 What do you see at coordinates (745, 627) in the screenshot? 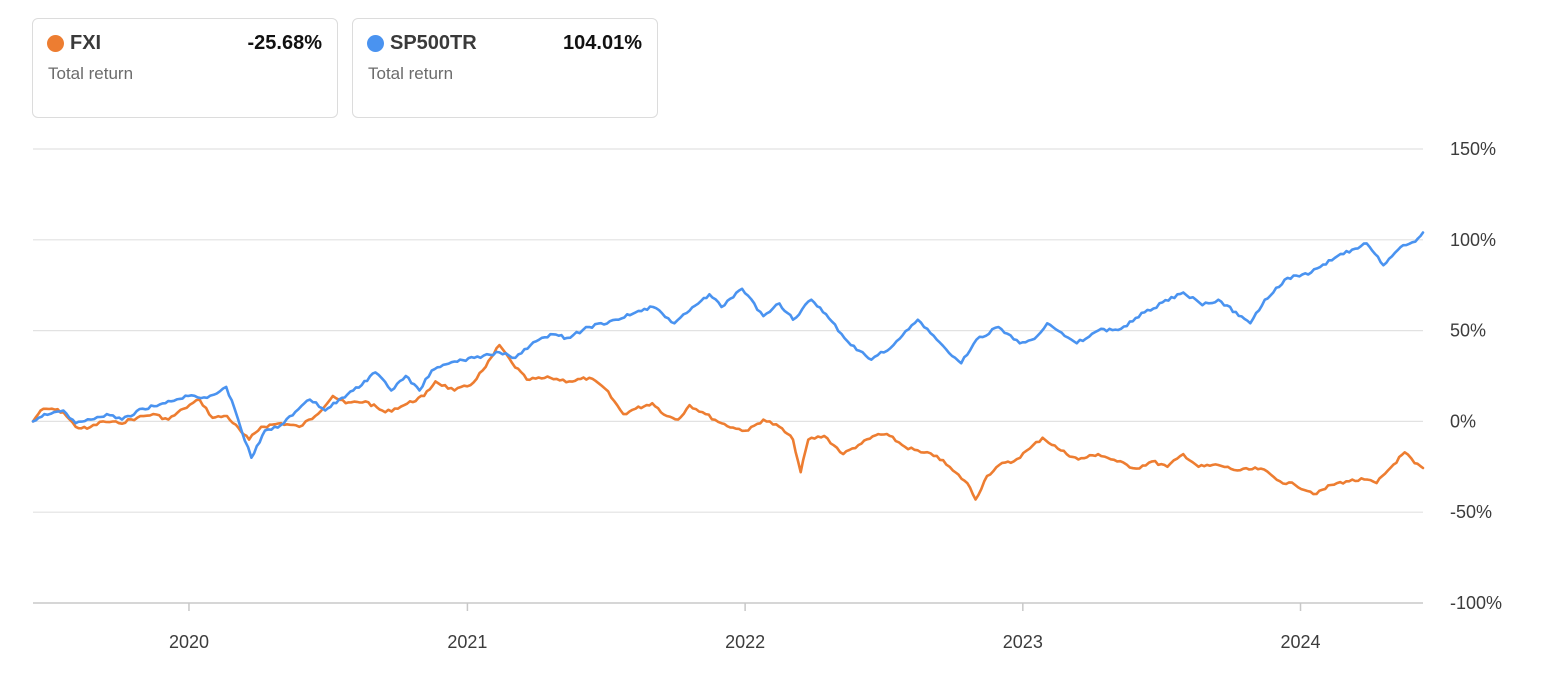
I see `x-axis: 2020 2021 2022 2023 2024` at bounding box center [745, 627].